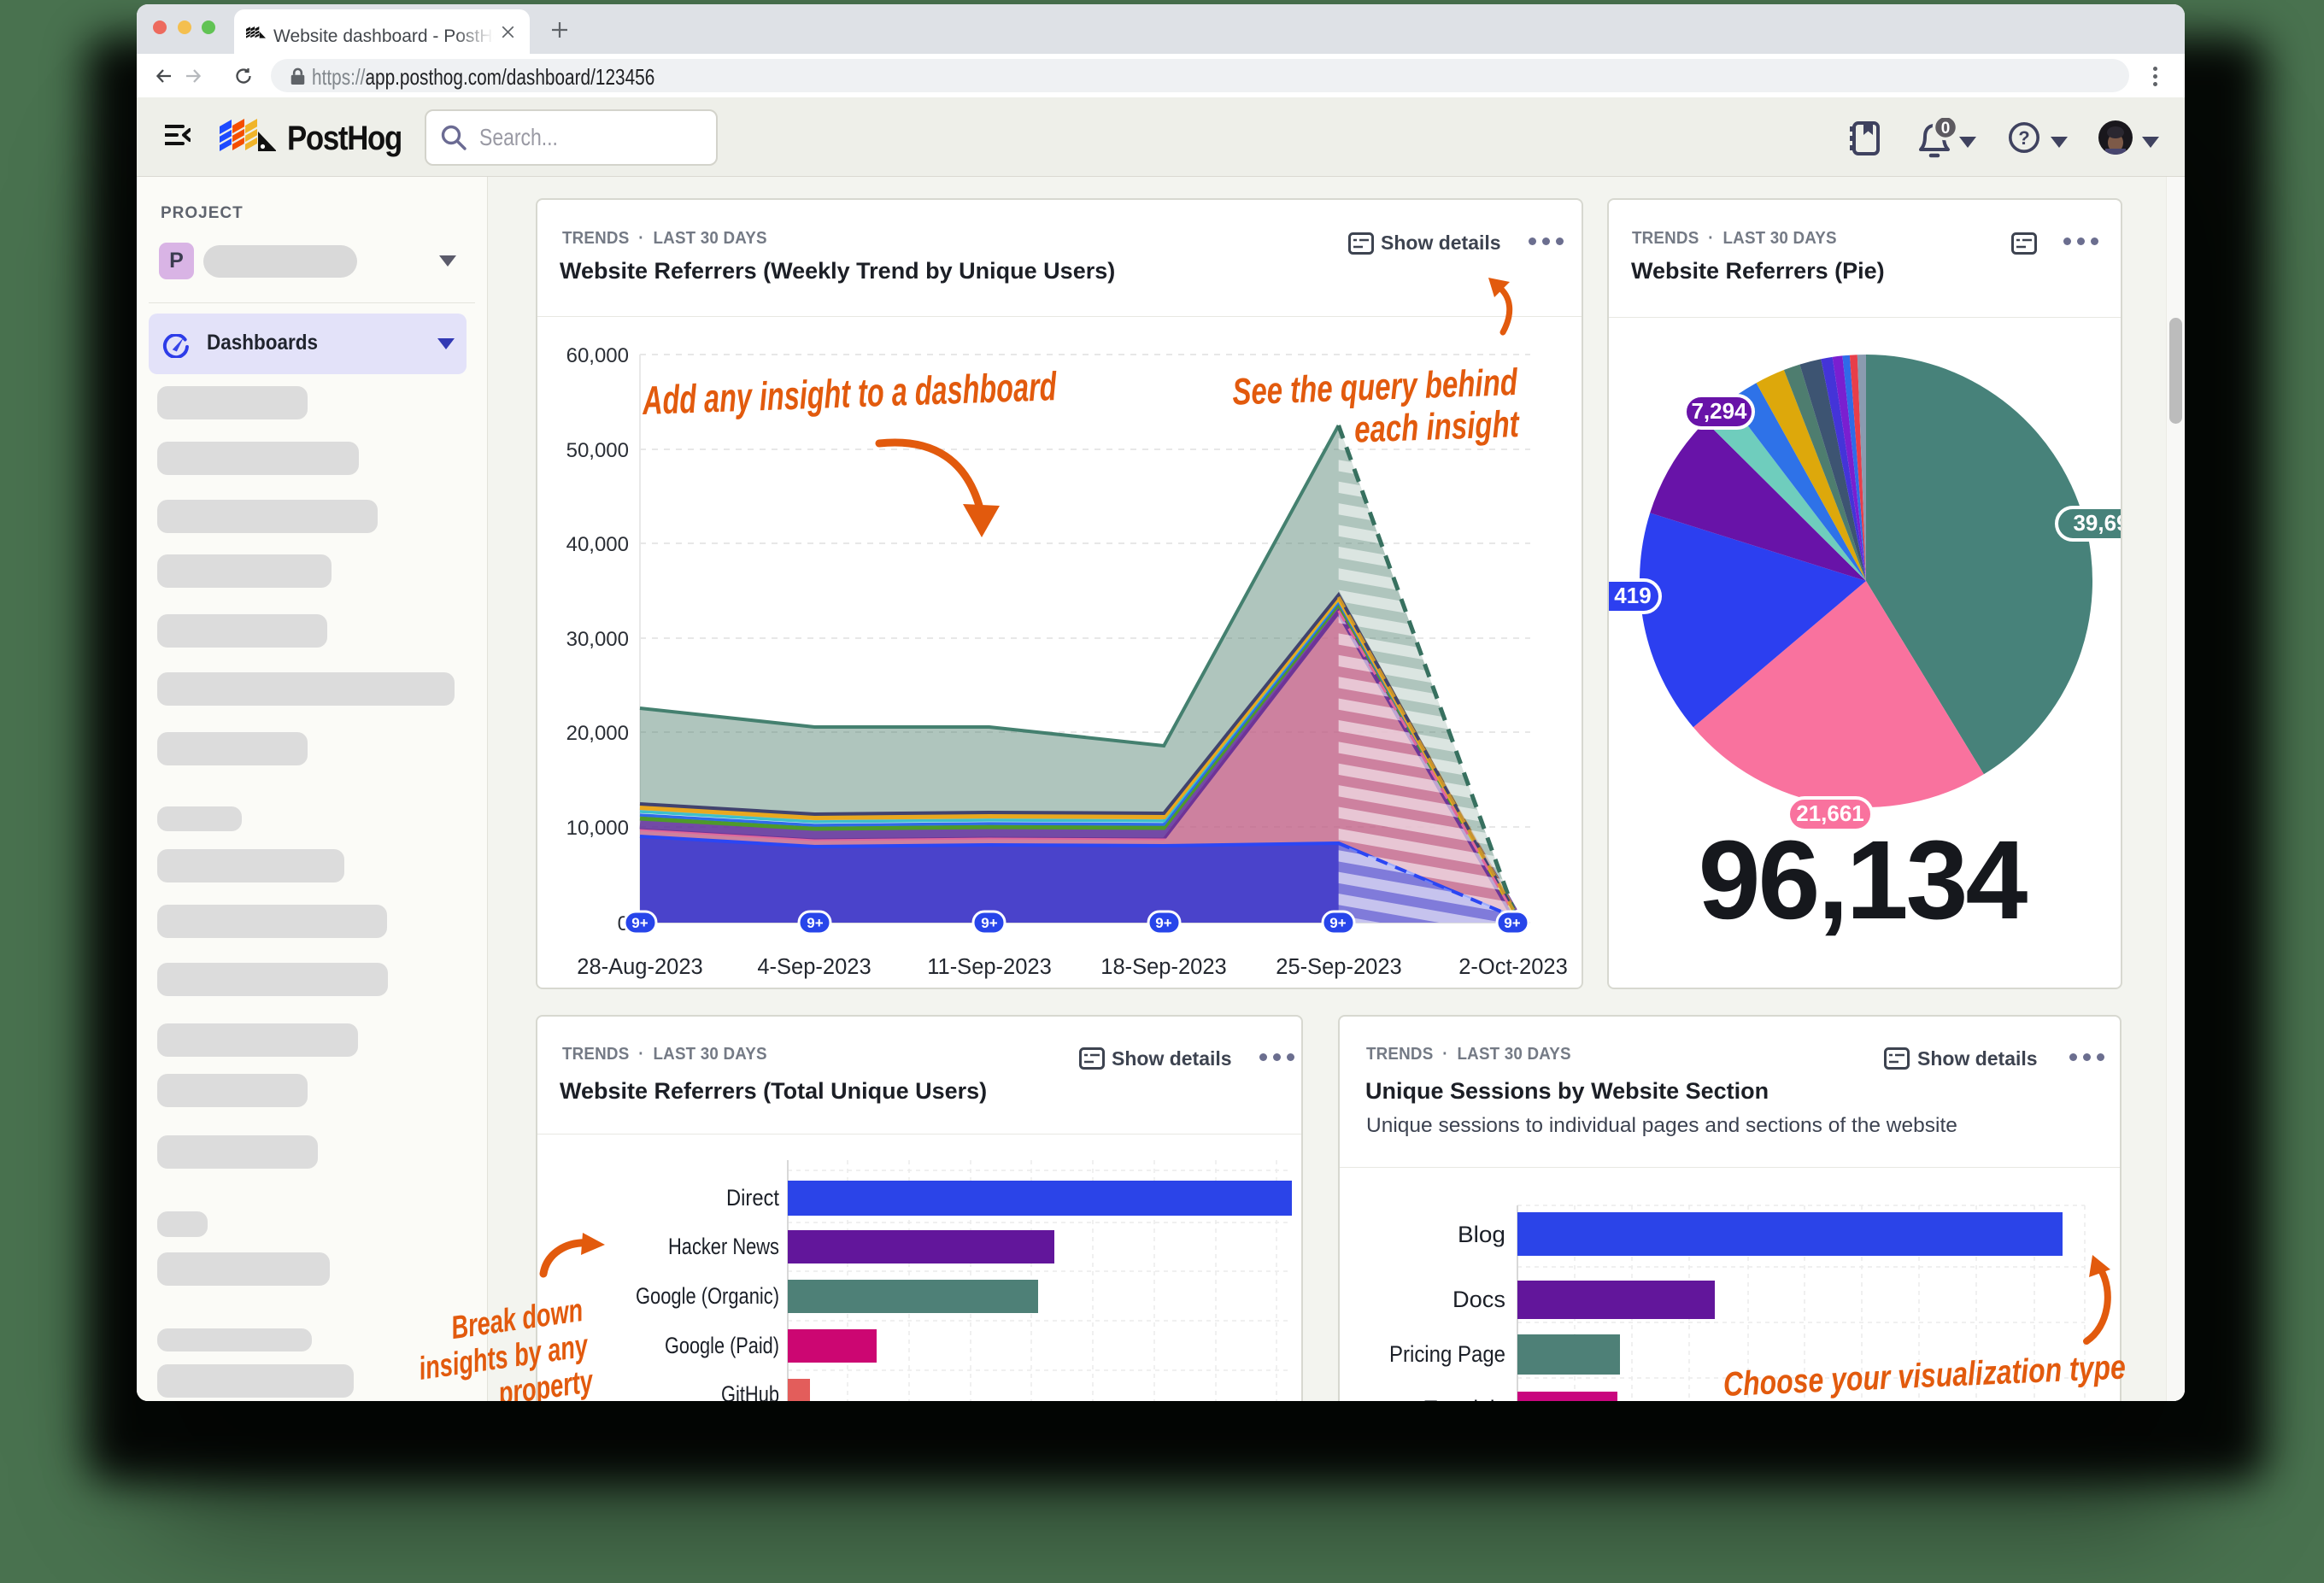  I want to click on svg-text: Blog, so click(1481, 1234).